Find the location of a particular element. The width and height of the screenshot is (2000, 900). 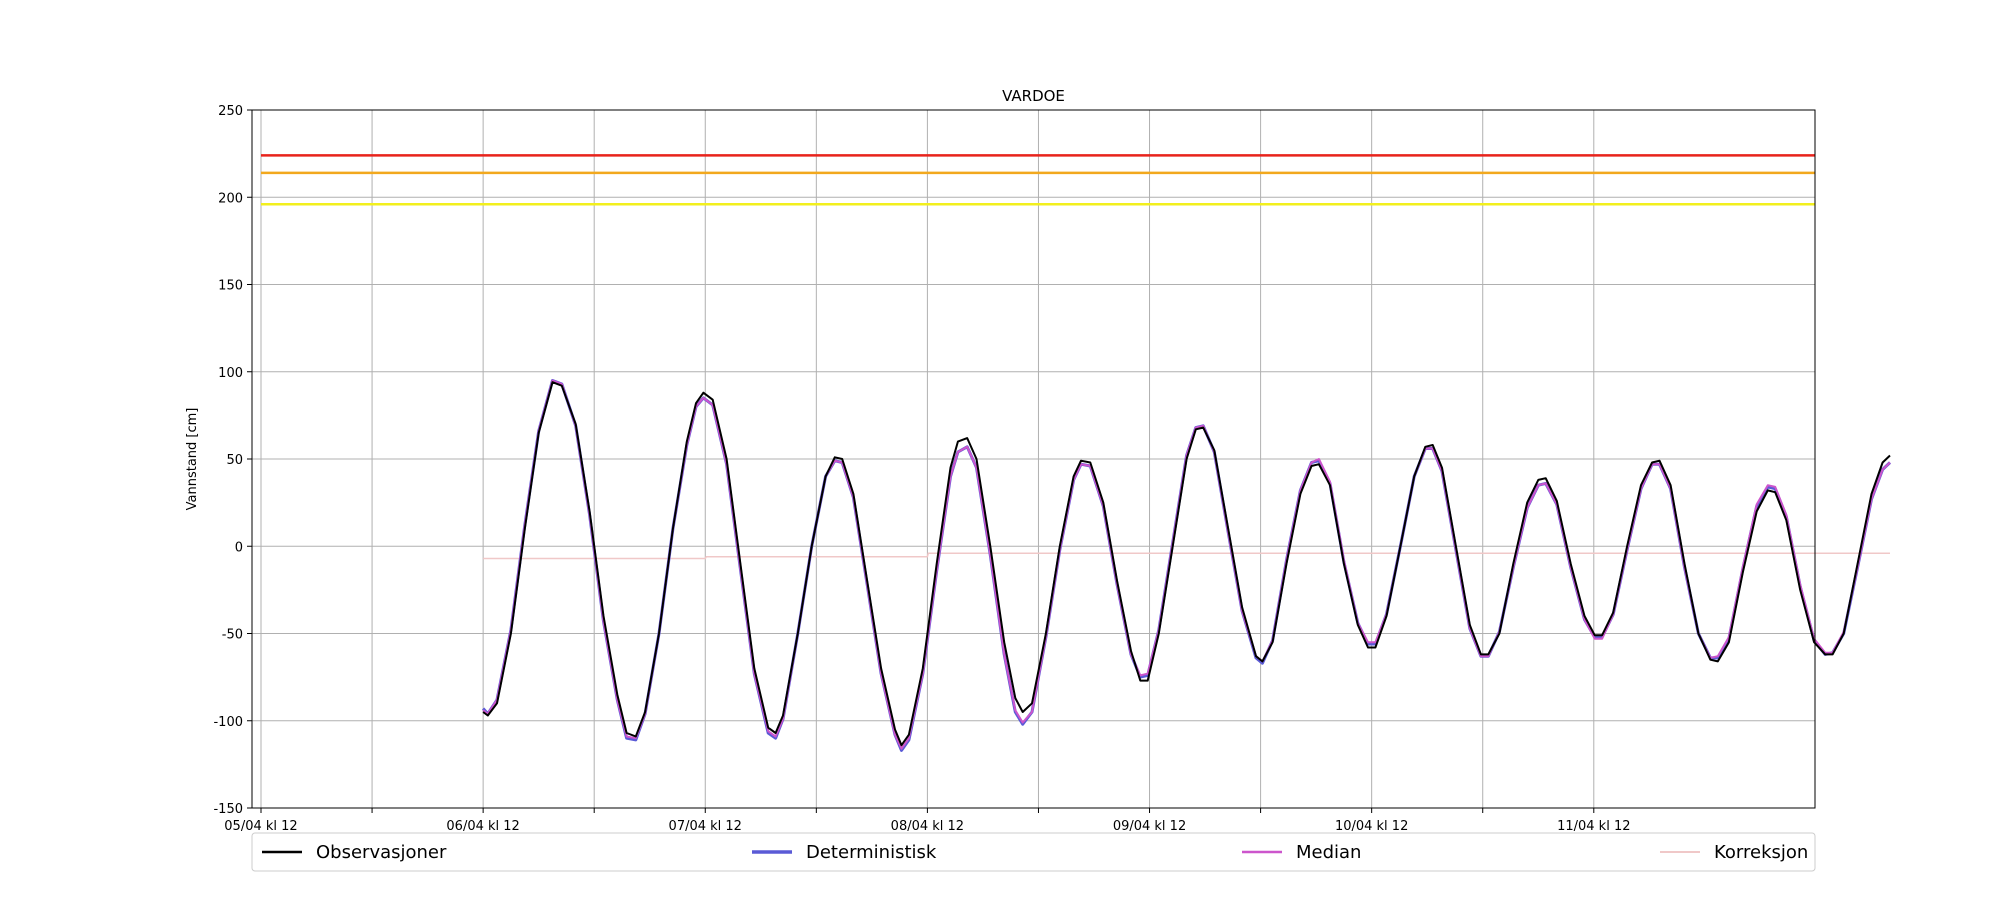

legend-label: Korreksjon is located at coordinates (1761, 852).